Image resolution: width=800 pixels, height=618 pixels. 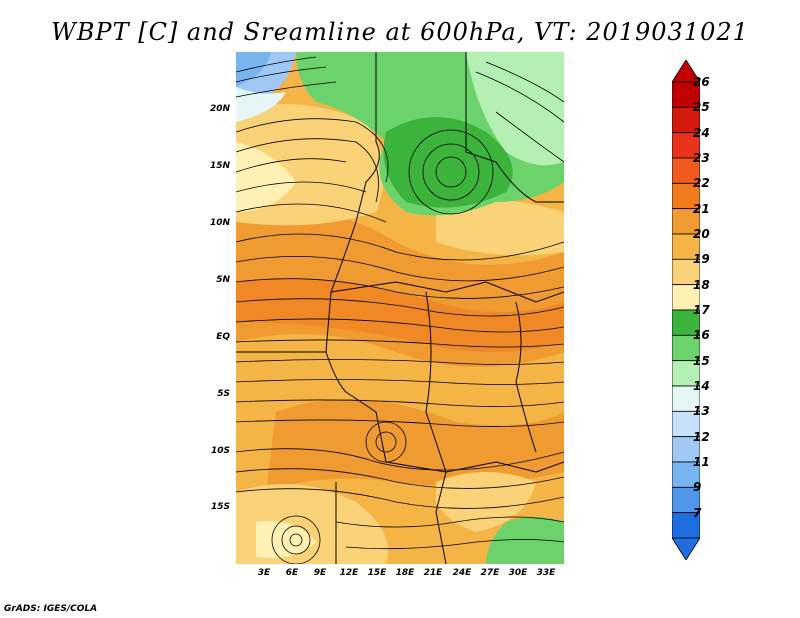 What do you see at coordinates (701, 107) in the screenshot?
I see `colorbar-label: 25` at bounding box center [701, 107].